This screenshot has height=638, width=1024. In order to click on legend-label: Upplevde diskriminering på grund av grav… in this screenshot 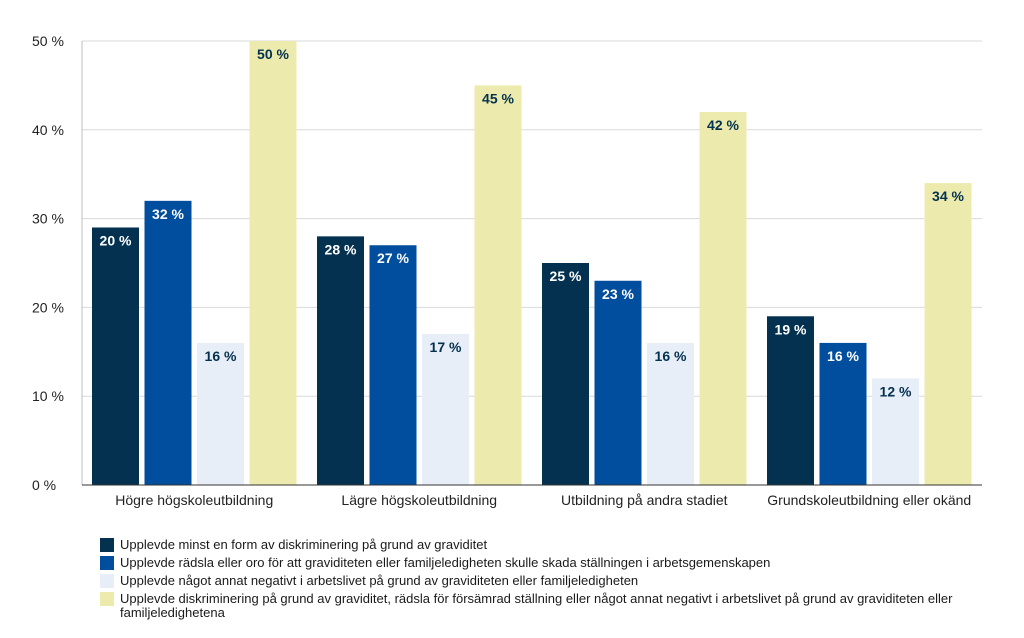, I will do `click(536, 605)`.